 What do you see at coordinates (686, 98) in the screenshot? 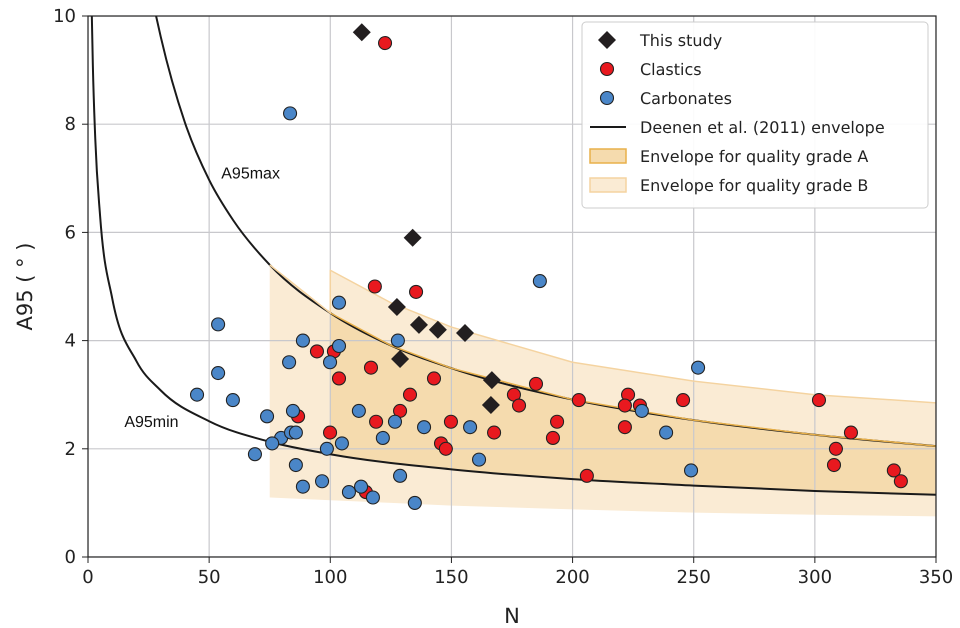
I see `legend-label: Carbonates` at bounding box center [686, 98].